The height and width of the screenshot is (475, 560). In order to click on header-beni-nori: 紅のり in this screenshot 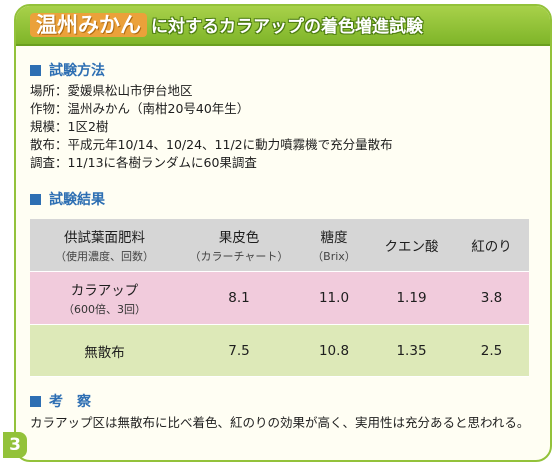, I will do `click(491, 245)`.